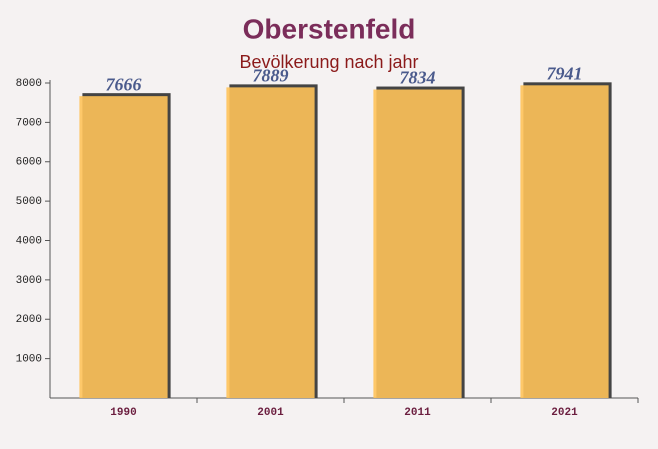 The width and height of the screenshot is (658, 449). I want to click on x-tick-label: 2011, so click(417, 413).